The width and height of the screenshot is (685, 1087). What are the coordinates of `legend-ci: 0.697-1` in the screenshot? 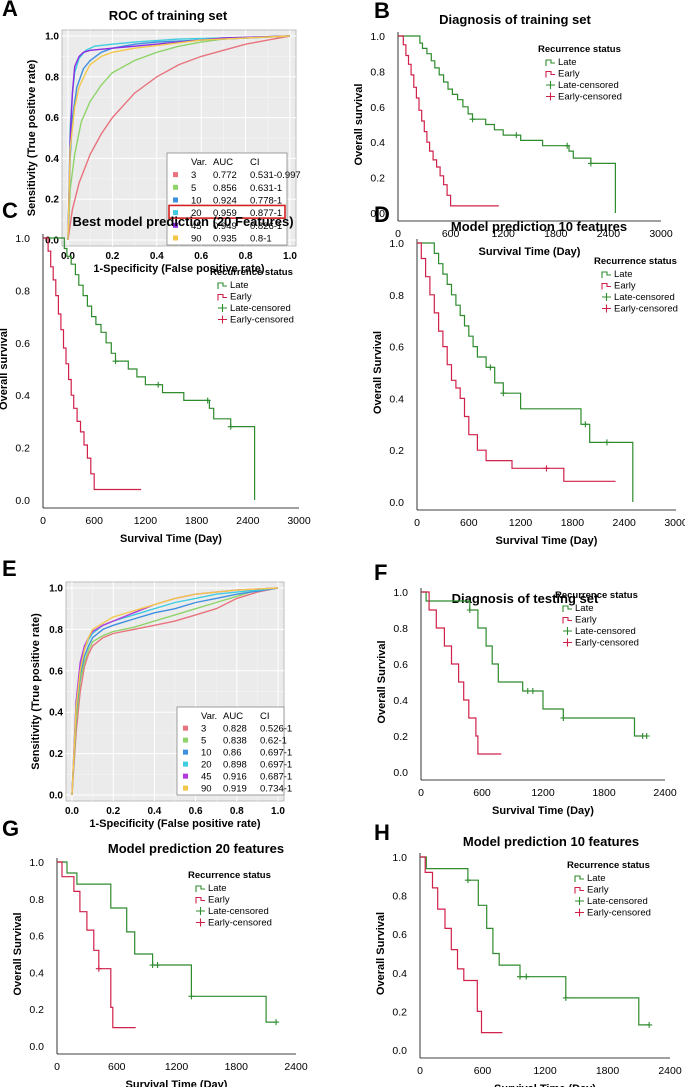 It's located at (276, 765).